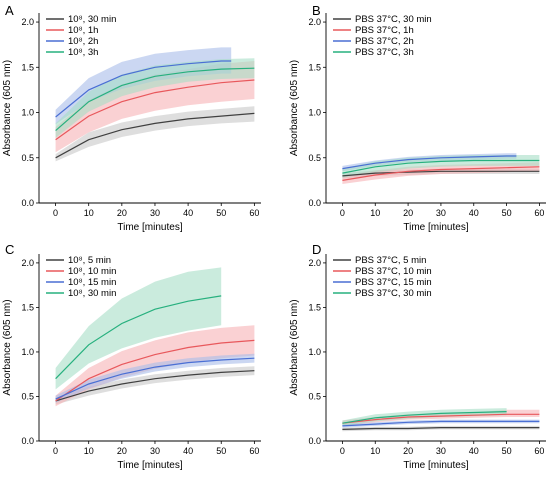 The height and width of the screenshot is (479, 550). I want to click on legend-entry: PBS 37°C, 2h, so click(384, 41).